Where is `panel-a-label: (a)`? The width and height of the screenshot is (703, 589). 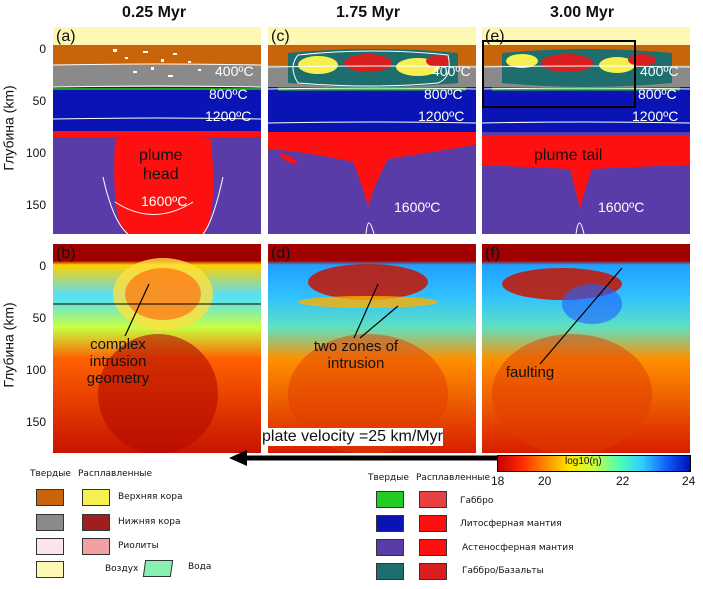
panel-a-label: (a) is located at coordinates (66, 36).